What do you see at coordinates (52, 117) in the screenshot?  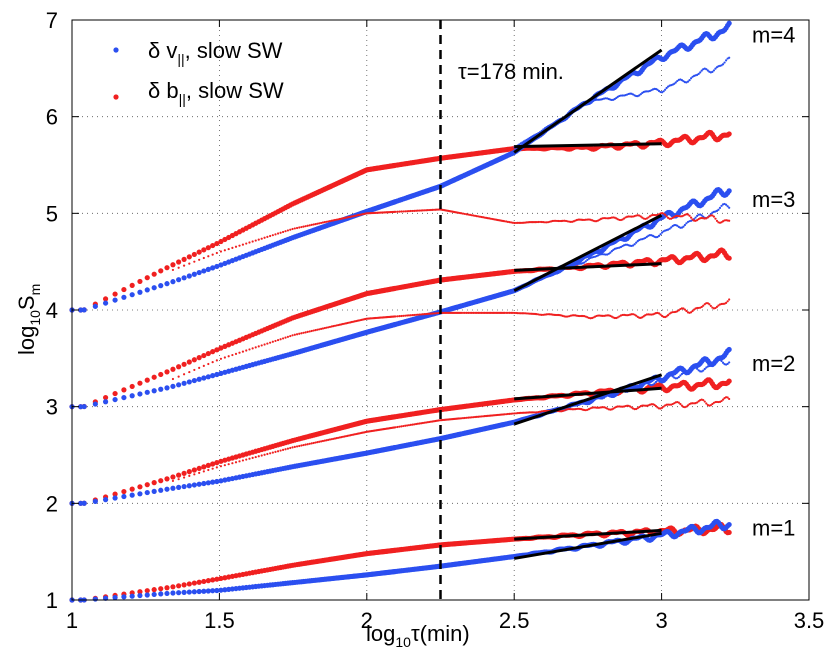 I see `y-tick-label: 6` at bounding box center [52, 117].